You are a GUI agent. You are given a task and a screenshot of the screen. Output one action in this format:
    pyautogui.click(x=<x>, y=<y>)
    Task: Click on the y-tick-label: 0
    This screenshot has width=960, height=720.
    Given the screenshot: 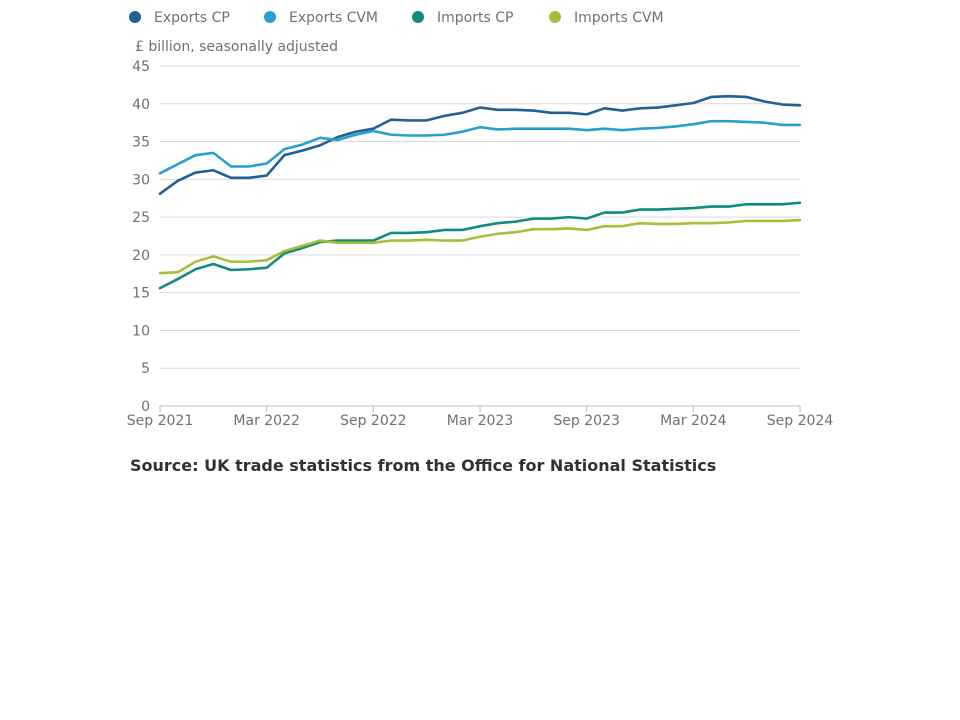 What is the action you would take?
    pyautogui.click(x=145, y=407)
    